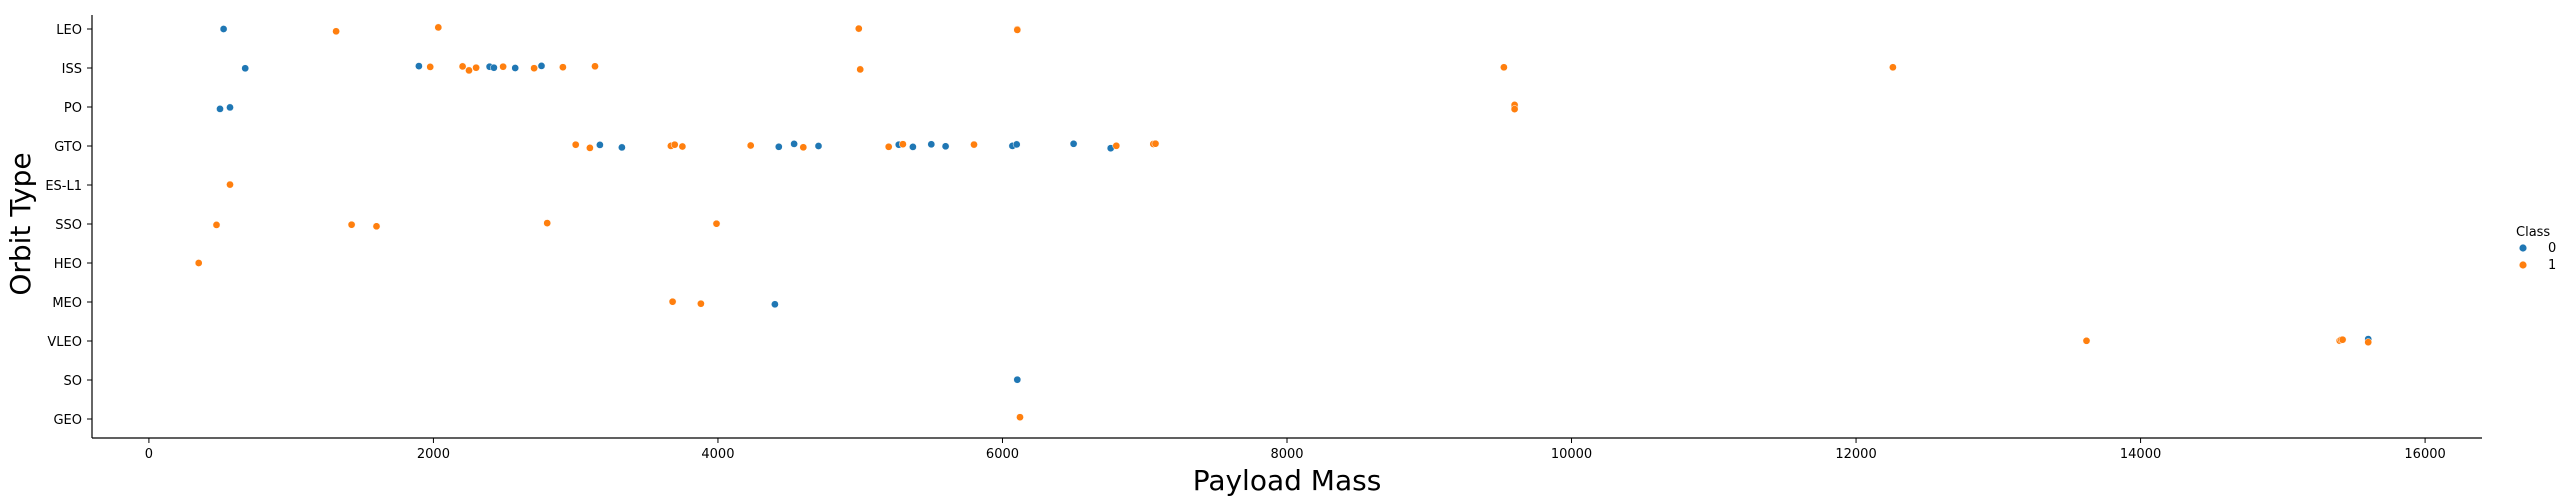 Image resolution: width=2568 pixels, height=504 pixels. What do you see at coordinates (2552, 265) in the screenshot?
I see `legend-label: 1` at bounding box center [2552, 265].